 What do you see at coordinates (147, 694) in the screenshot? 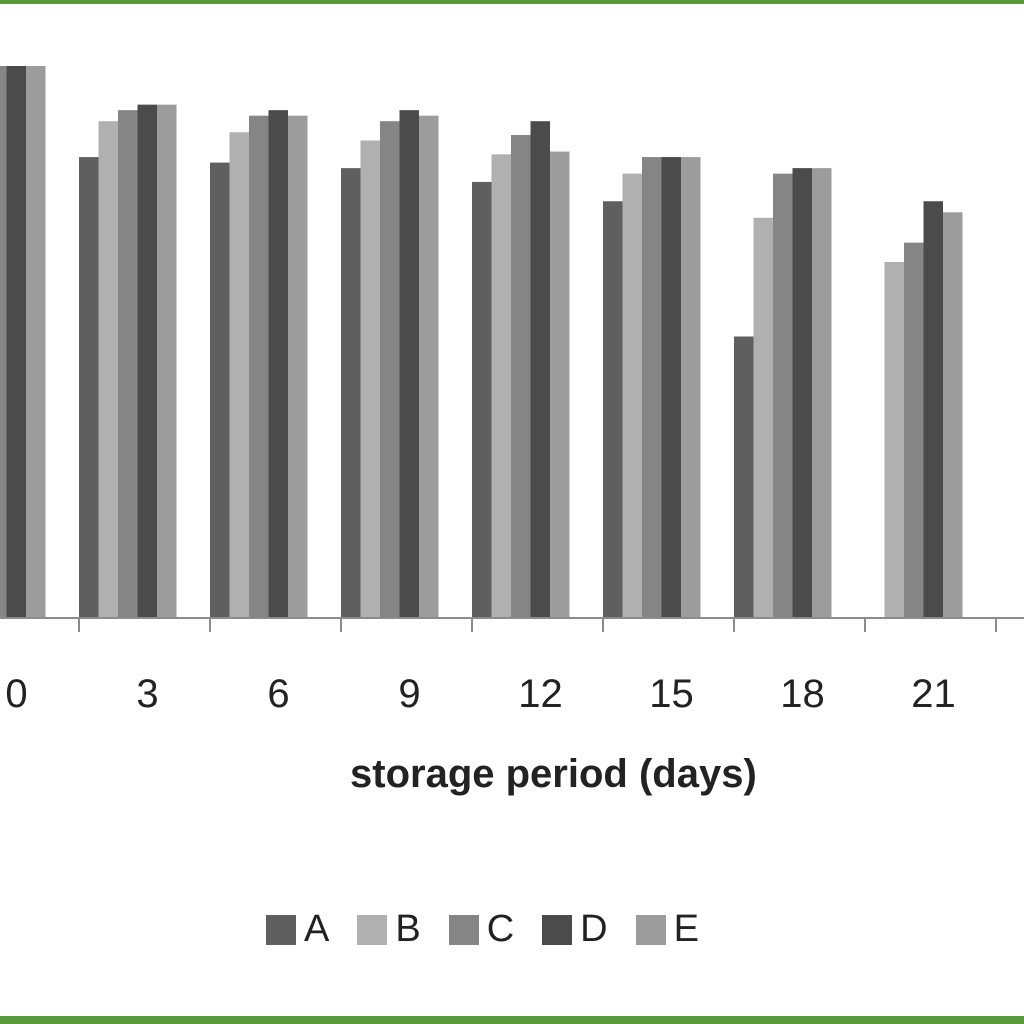
I see `x-tick-label-3: 3` at bounding box center [147, 694].